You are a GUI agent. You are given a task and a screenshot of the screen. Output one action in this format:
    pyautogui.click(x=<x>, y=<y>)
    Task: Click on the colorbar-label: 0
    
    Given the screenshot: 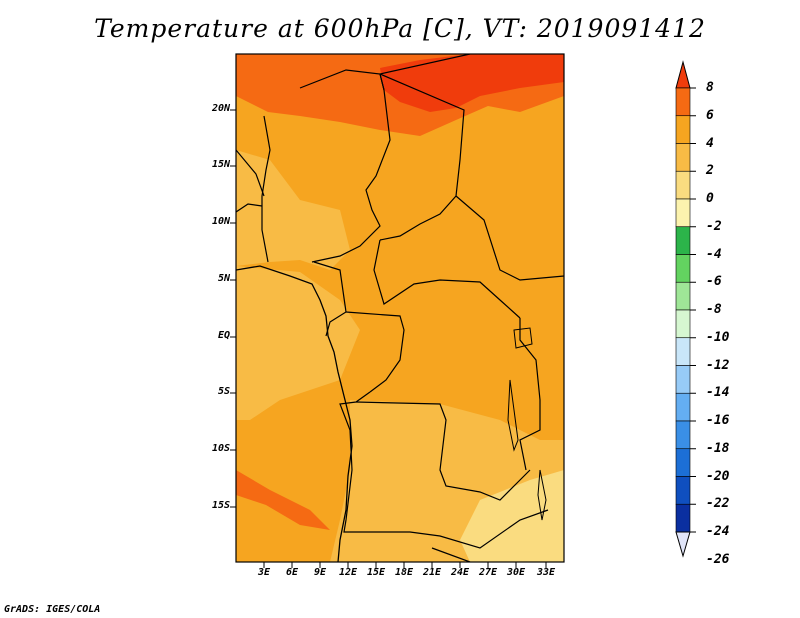 What is the action you would take?
    pyautogui.click(x=710, y=198)
    